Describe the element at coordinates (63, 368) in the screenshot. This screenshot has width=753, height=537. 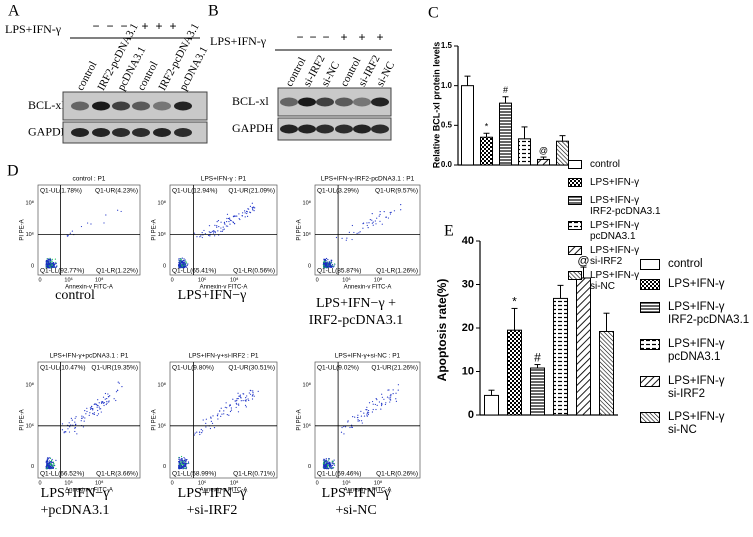
I see `quadrant-label: Q1-UL(10.47%)` at that location.